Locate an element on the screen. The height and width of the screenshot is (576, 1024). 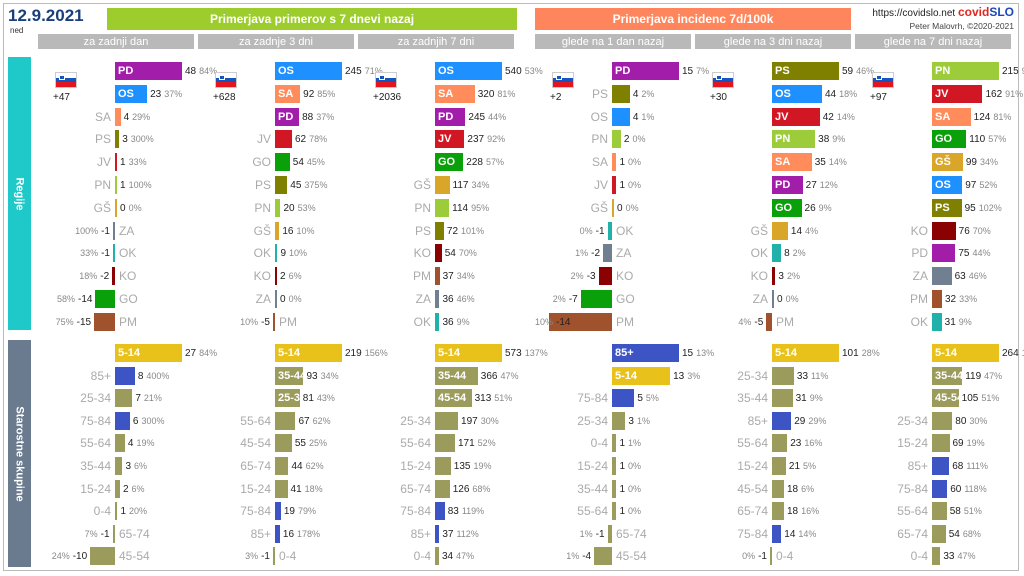
category-label: ZA is located at coordinates (624, 253).